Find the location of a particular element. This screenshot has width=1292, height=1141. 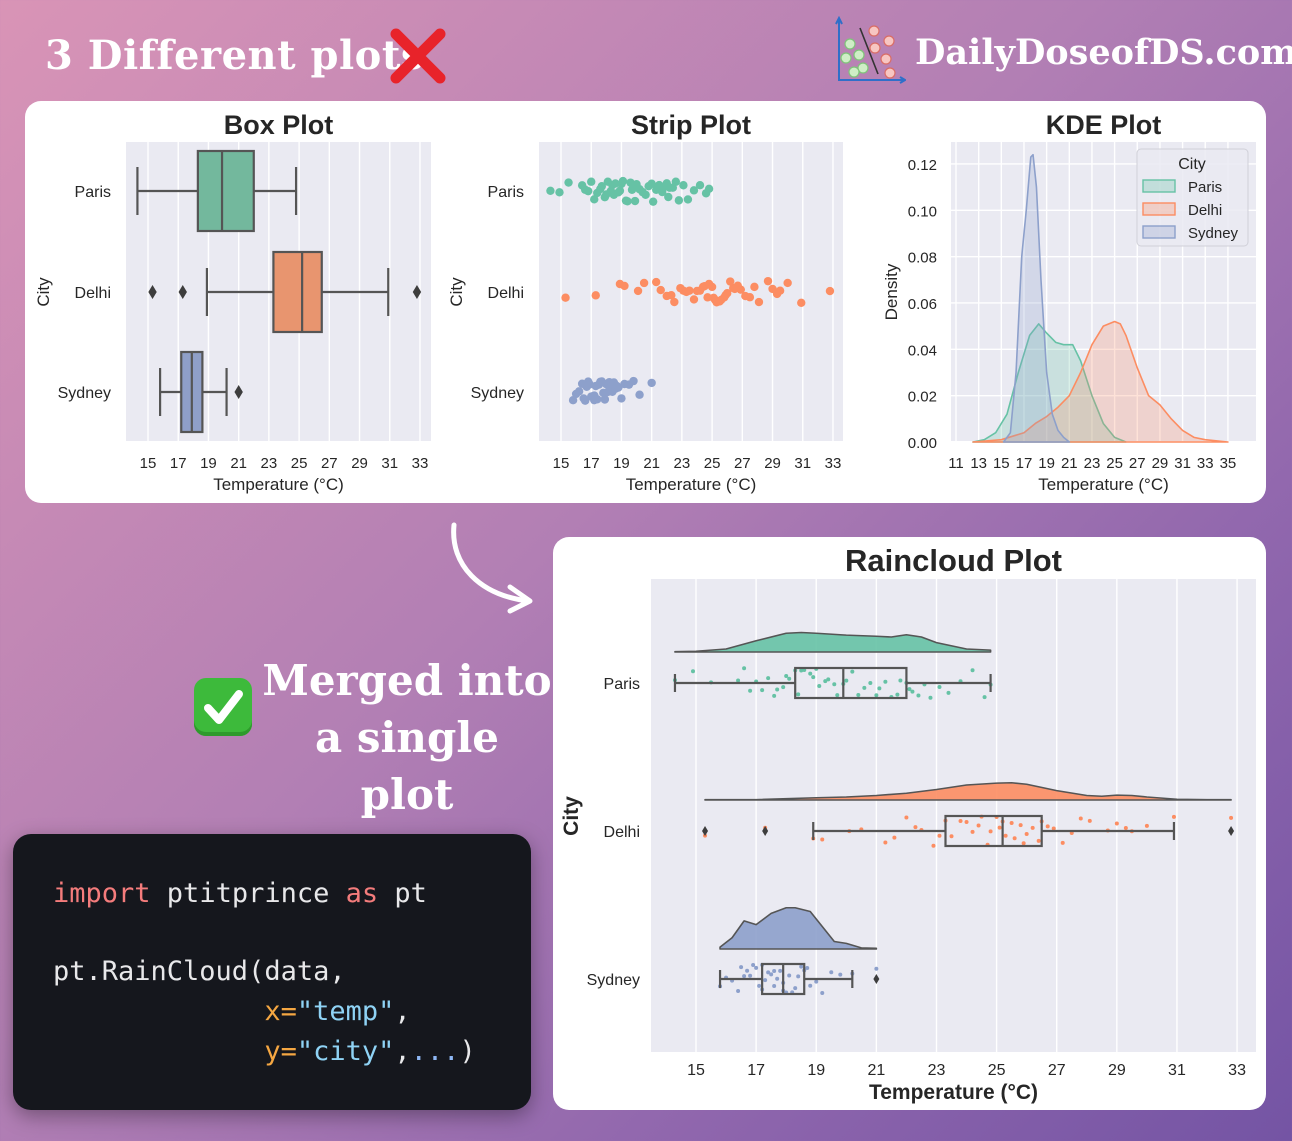

code-token: x= is located at coordinates (280, 1011).